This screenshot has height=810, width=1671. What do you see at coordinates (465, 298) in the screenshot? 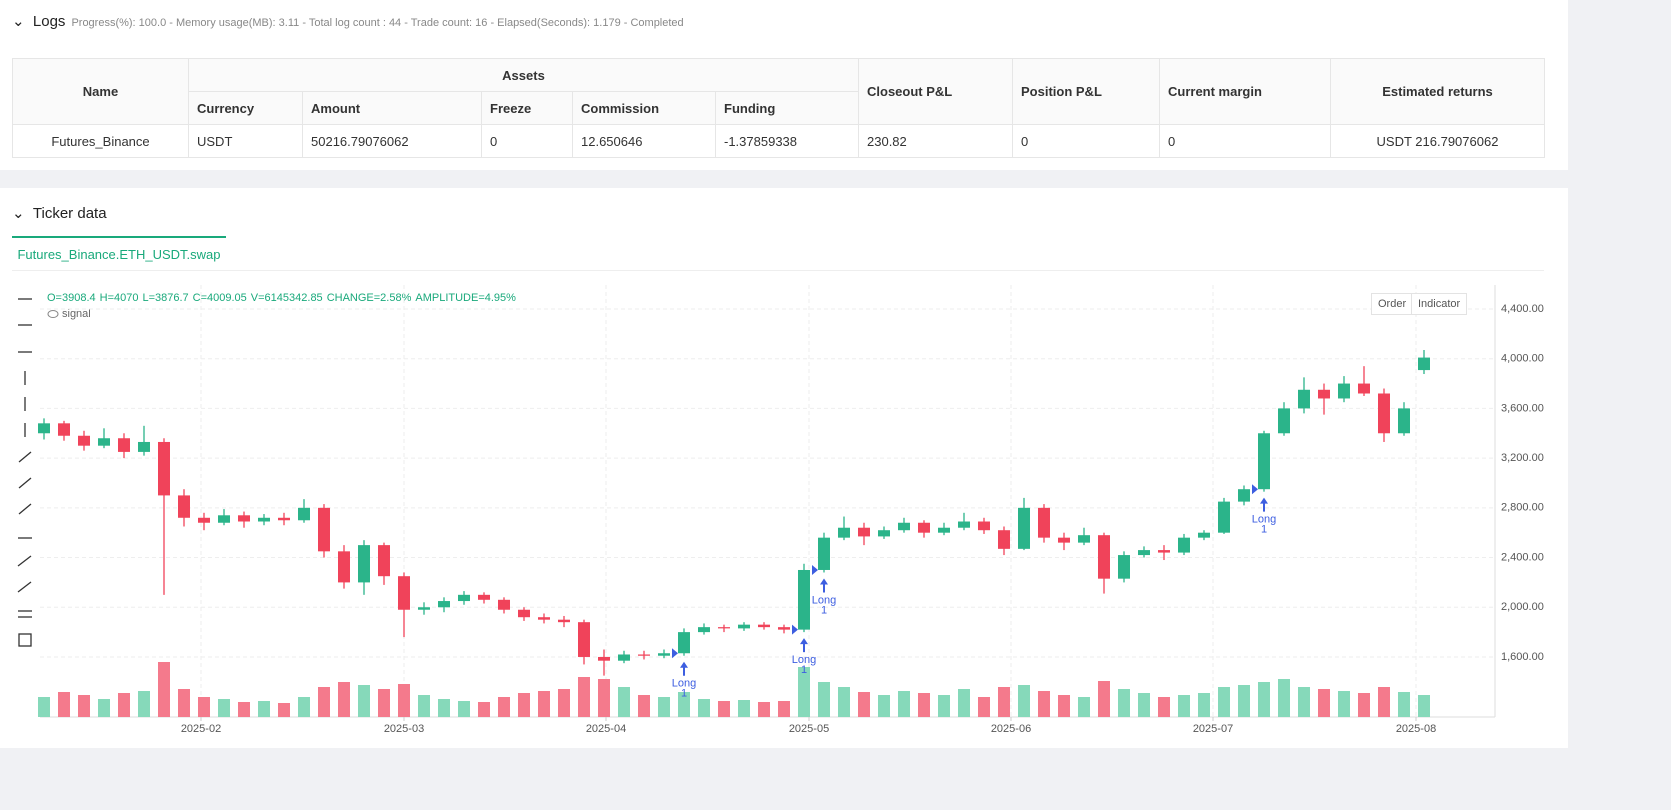
I see `info-item: AMPLITUDE=4.95%` at bounding box center [465, 298].